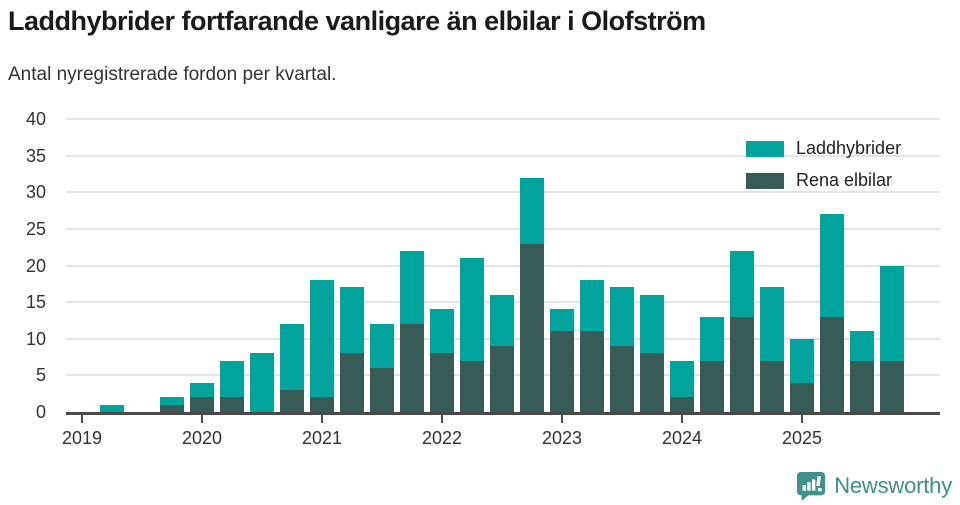  Describe the element at coordinates (862, 386) in the screenshot. I see `bar-2025-Q3-rena-elbilar` at that location.